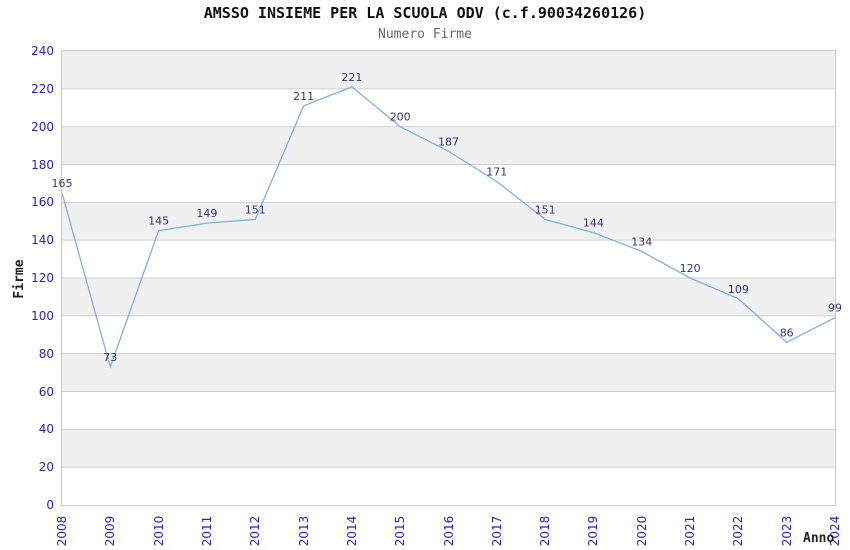 The width and height of the screenshot is (850, 550). Describe the element at coordinates (545, 531) in the screenshot. I see `x-tick-label: 2018` at that location.